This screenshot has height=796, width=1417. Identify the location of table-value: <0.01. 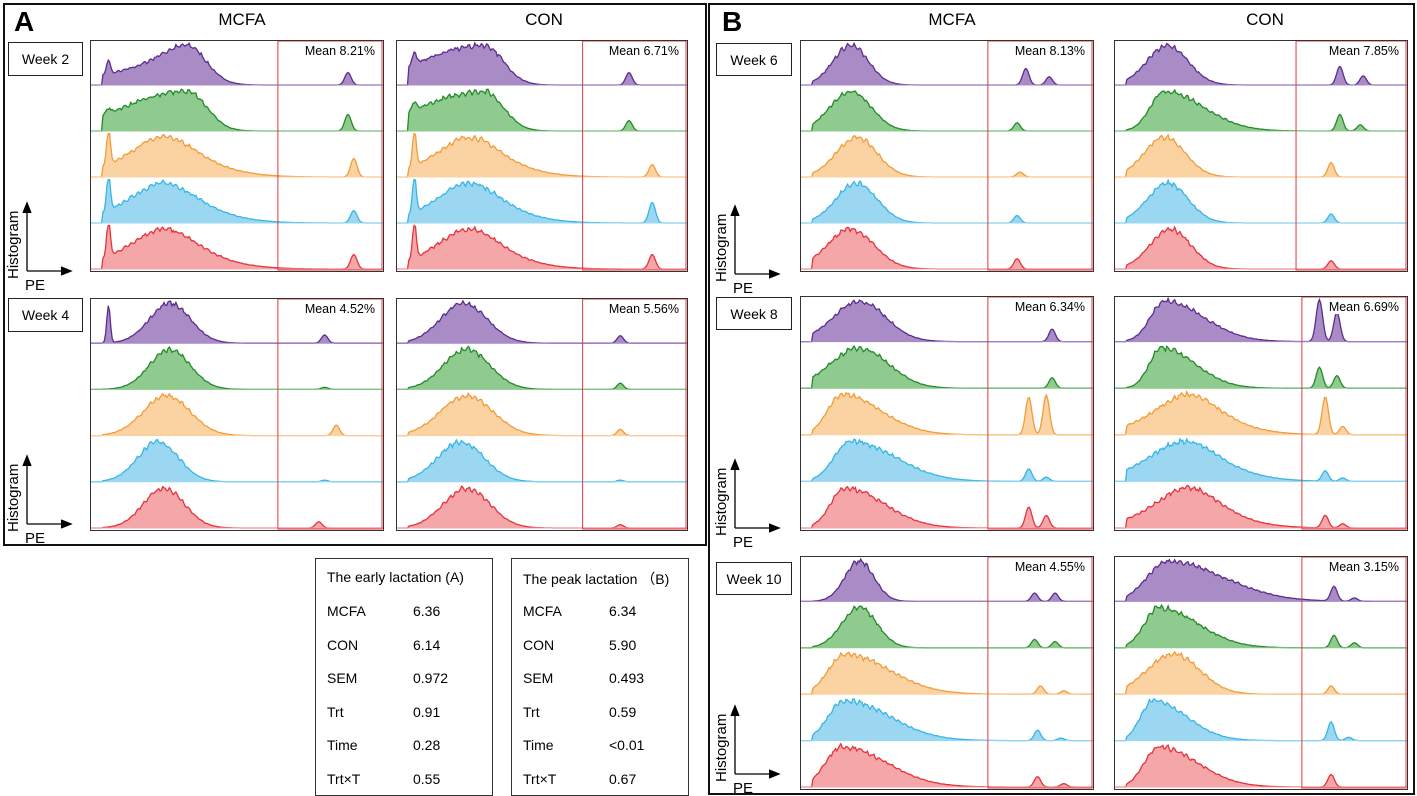
(627, 745).